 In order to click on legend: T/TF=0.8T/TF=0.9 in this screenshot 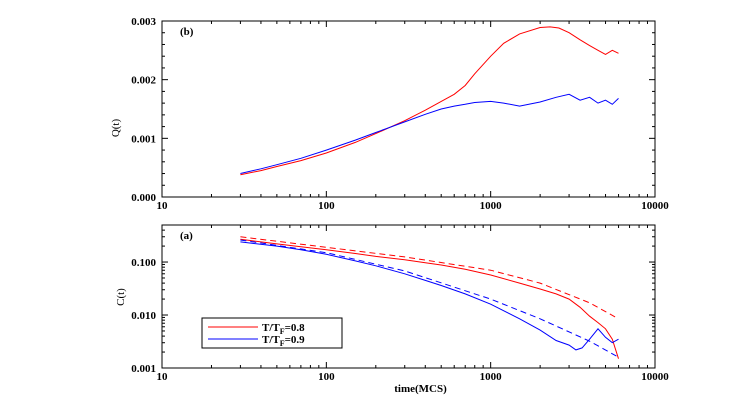, I will do `click(272, 333)`.